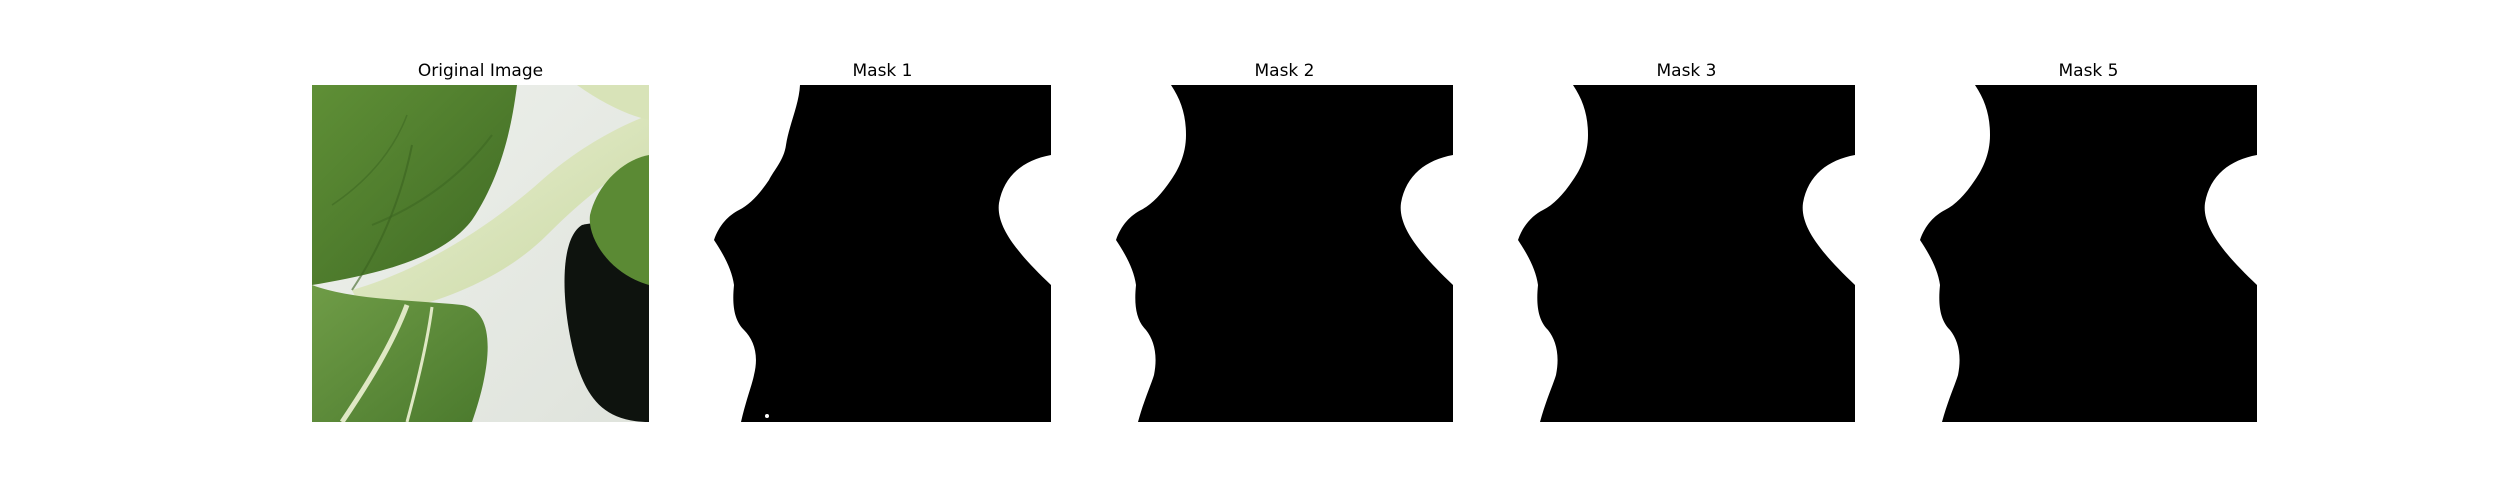  What do you see at coordinates (2088, 253) in the screenshot?
I see `mask-5-image` at bounding box center [2088, 253].